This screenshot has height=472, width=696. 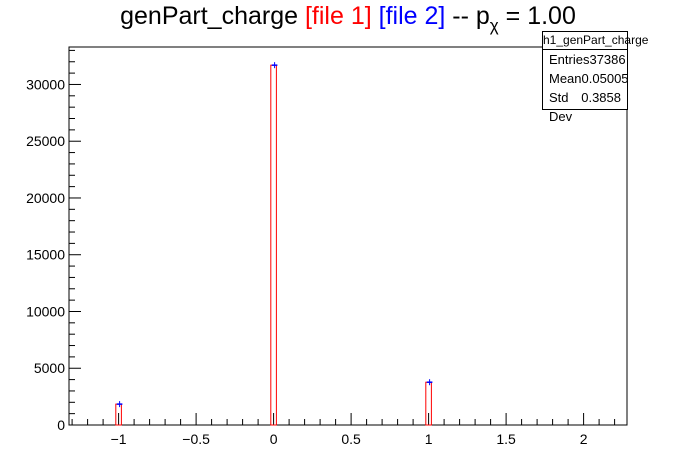 I want to click on stats-label: Std Dev, so click(x=561, y=107).